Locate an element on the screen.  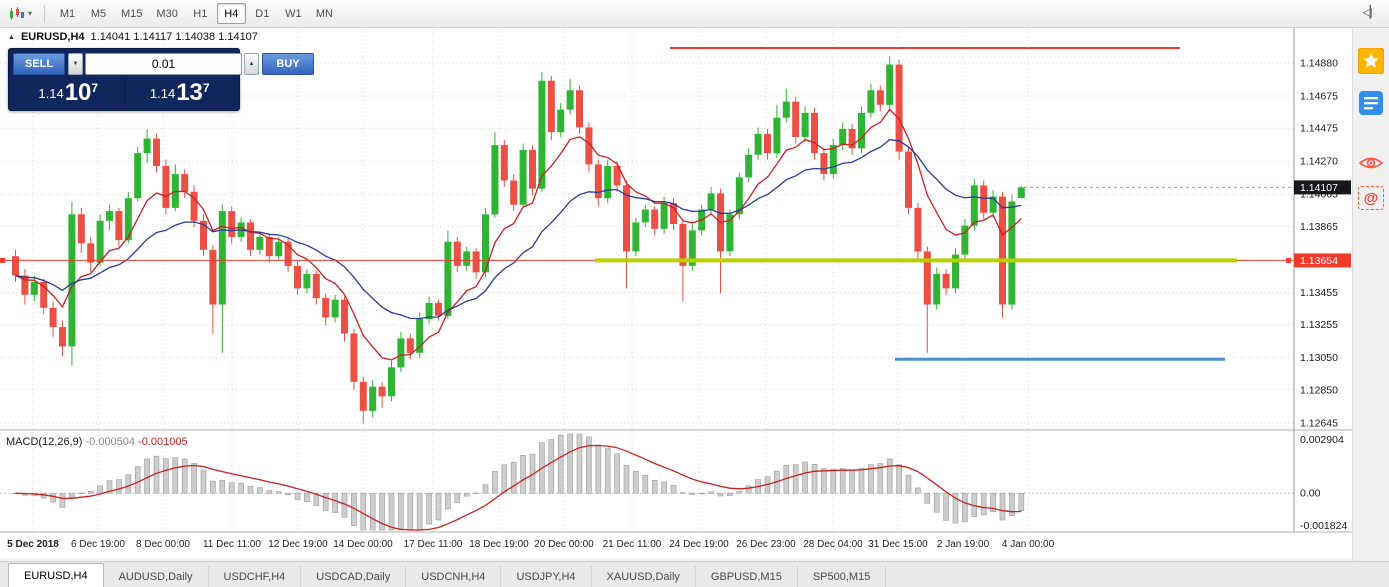
one-click-trading-panel: SELL ▼ ▲ BUY 1.14 10 7 1.14 13 7 is located at coordinates (161, 80).